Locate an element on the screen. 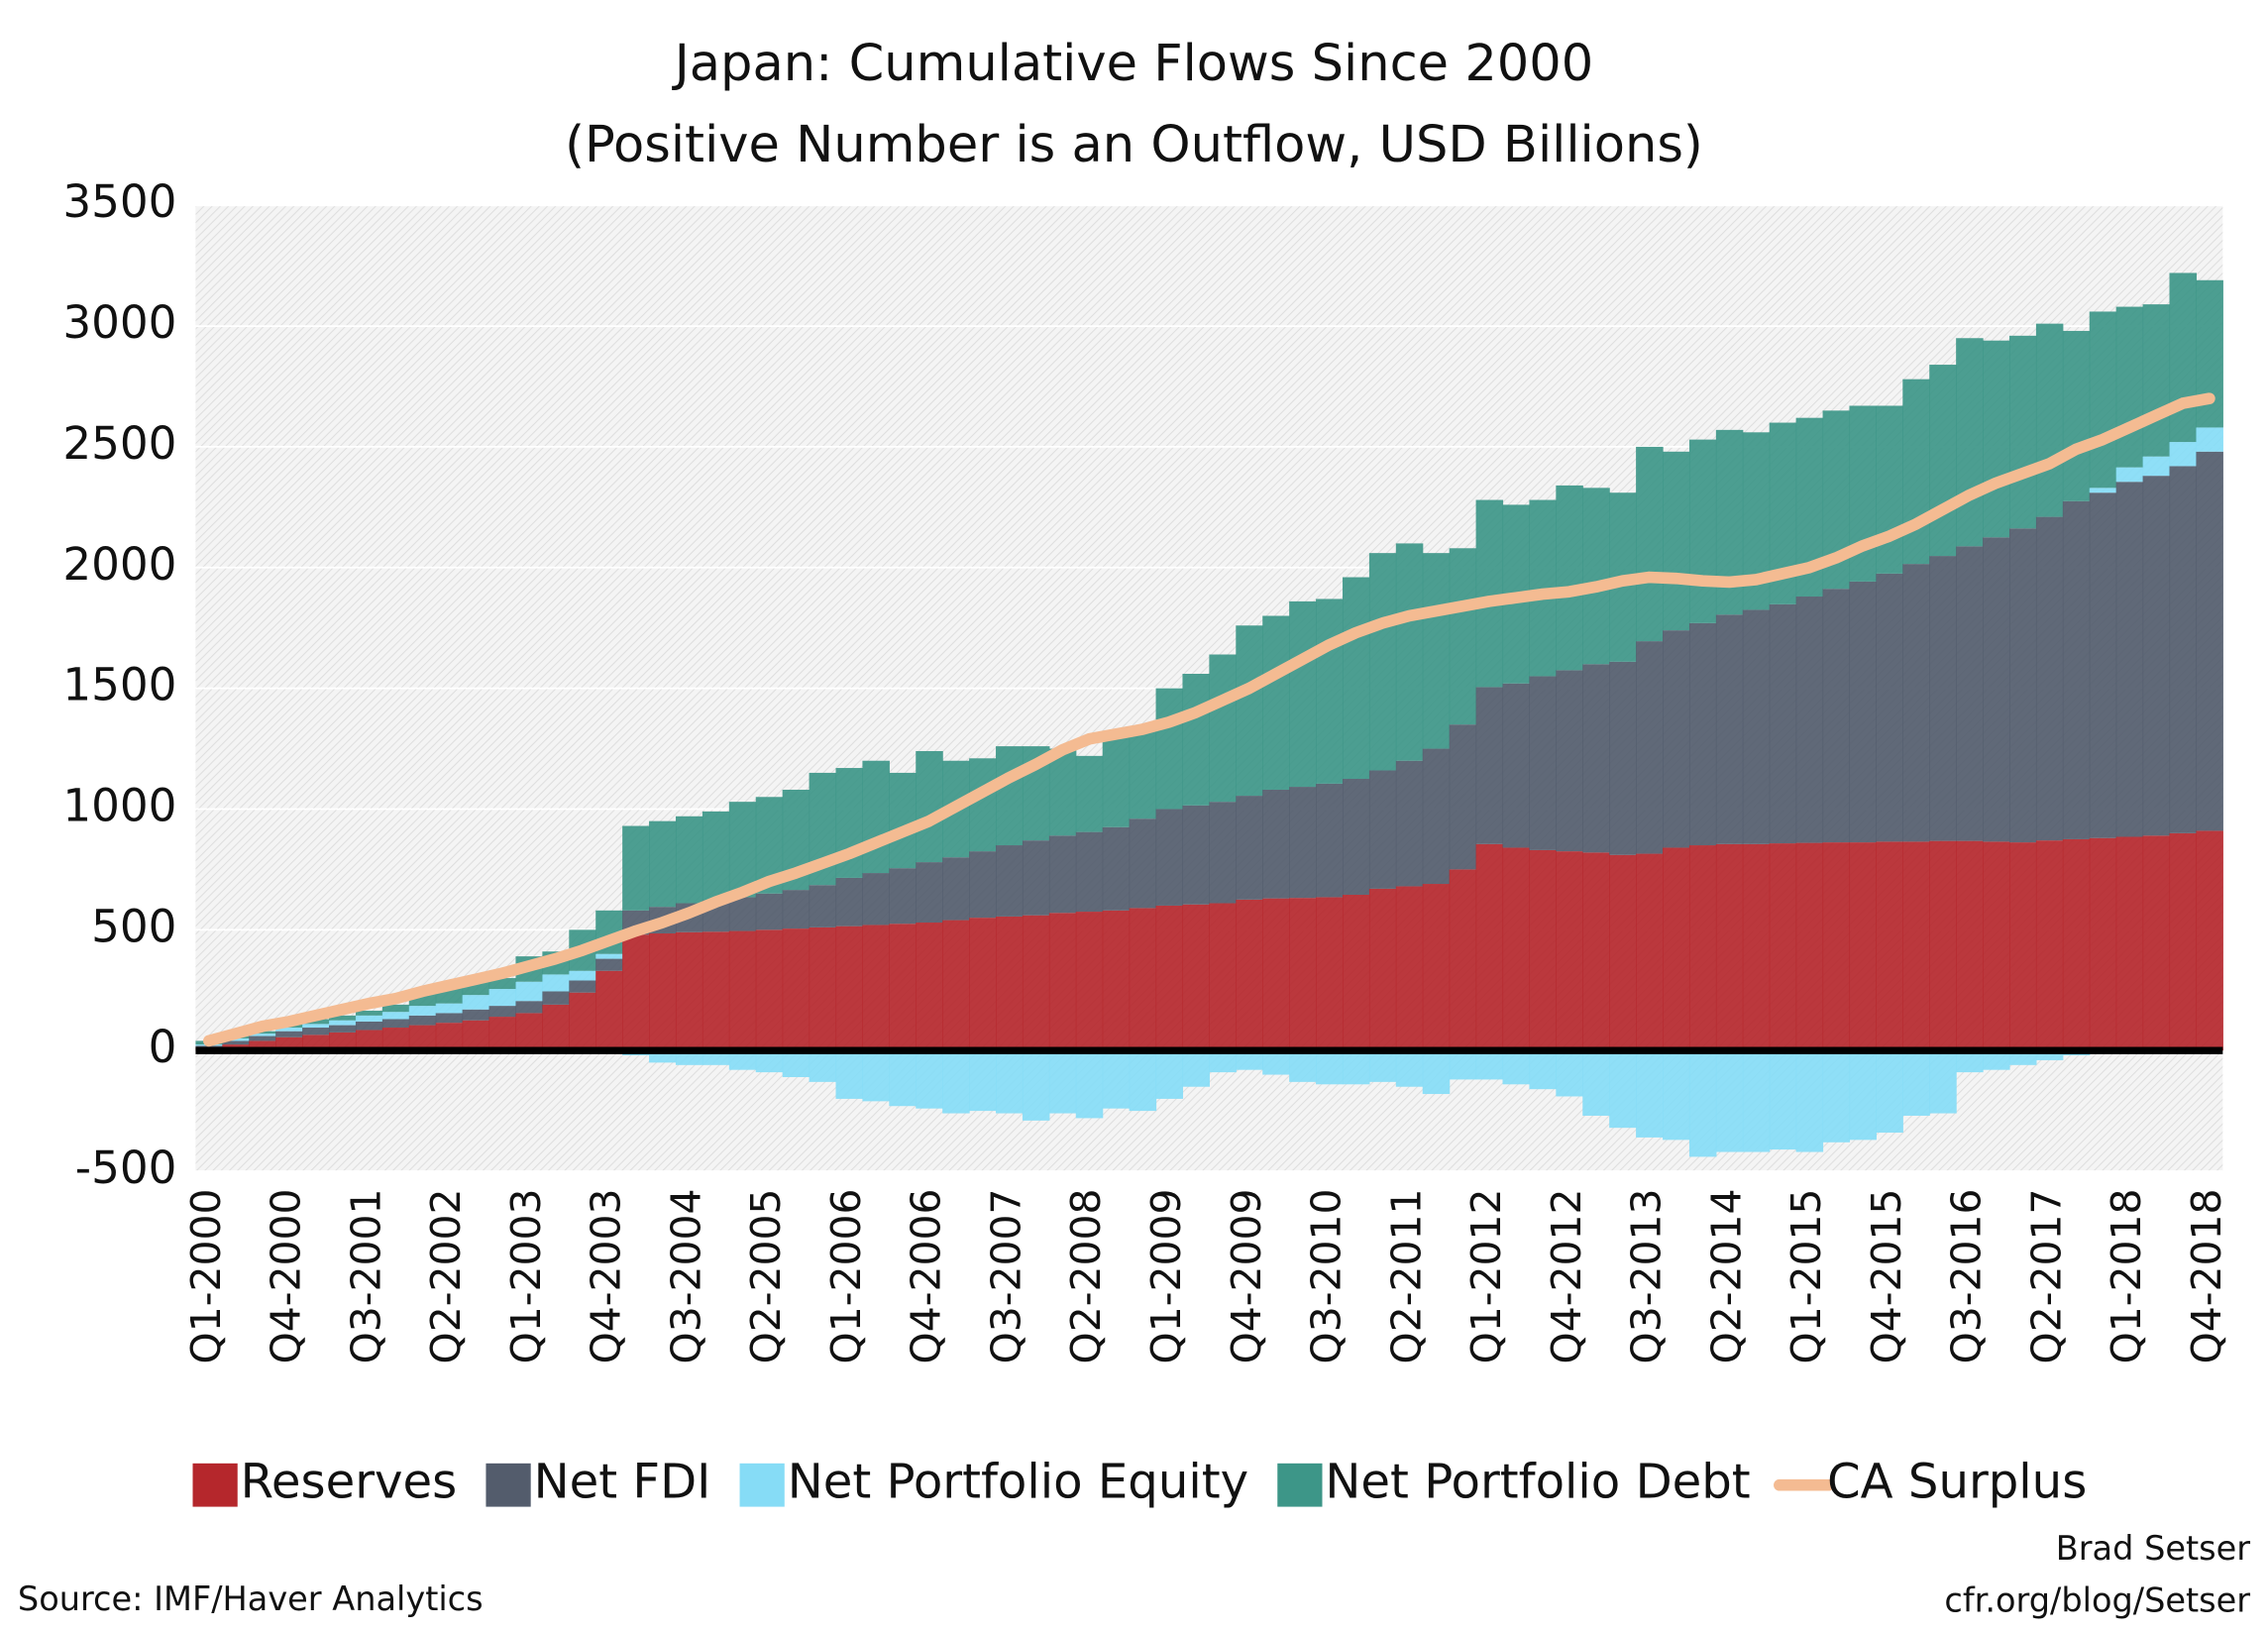  x-tick-label: Q4-2009 is located at coordinates (1247, 1276).